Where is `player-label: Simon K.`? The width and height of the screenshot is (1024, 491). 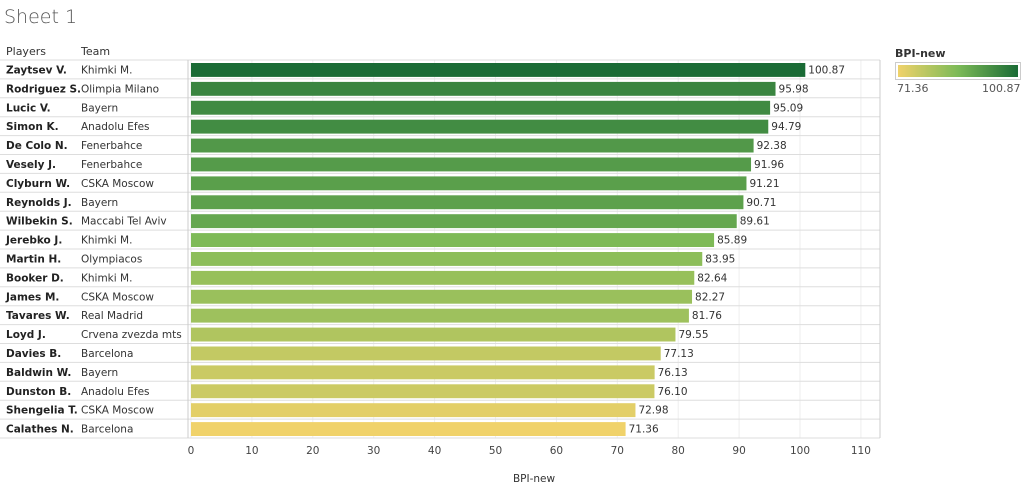 player-label: Simon K. is located at coordinates (32, 127).